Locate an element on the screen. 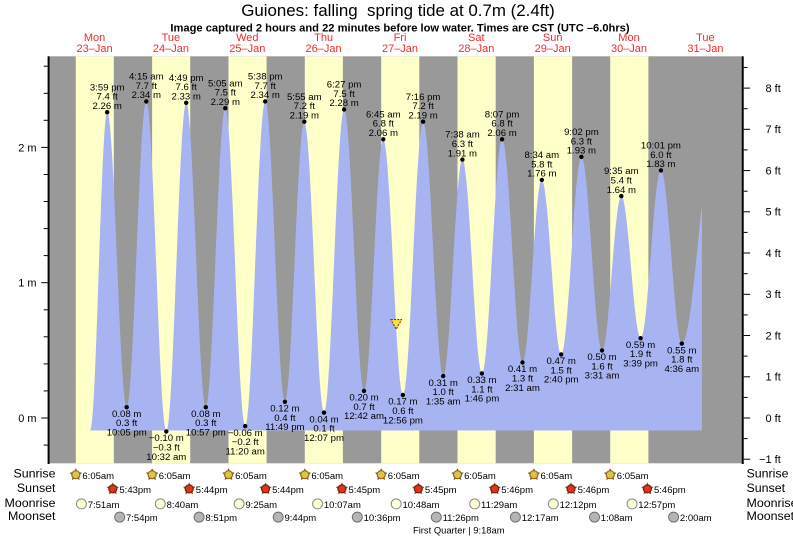 This screenshot has height=539, width=793. svg-text: 9:44pm is located at coordinates (301, 518).